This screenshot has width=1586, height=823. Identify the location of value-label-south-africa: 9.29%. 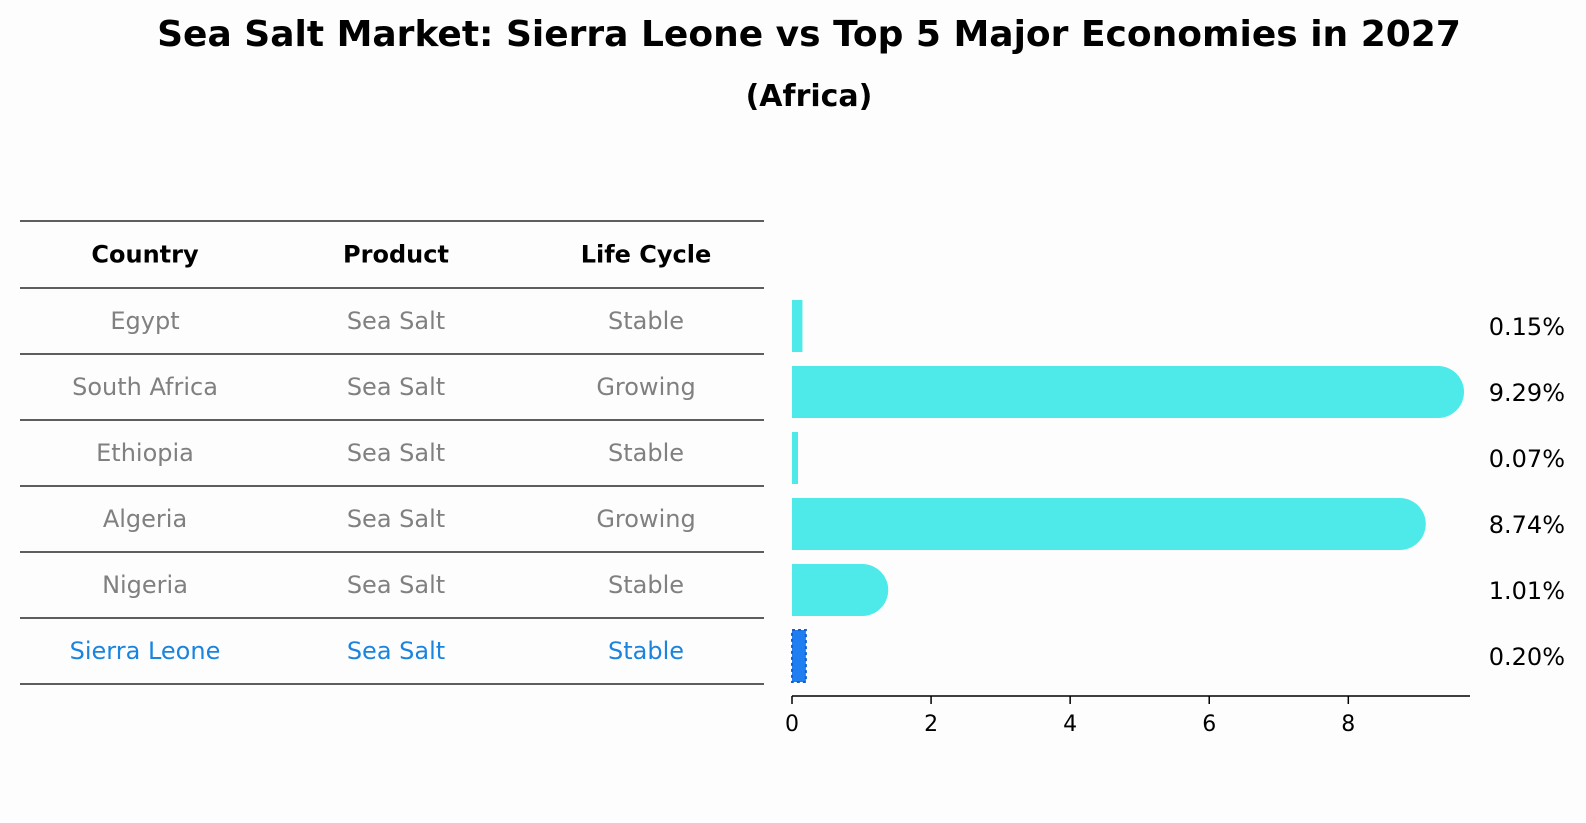
(1527, 393).